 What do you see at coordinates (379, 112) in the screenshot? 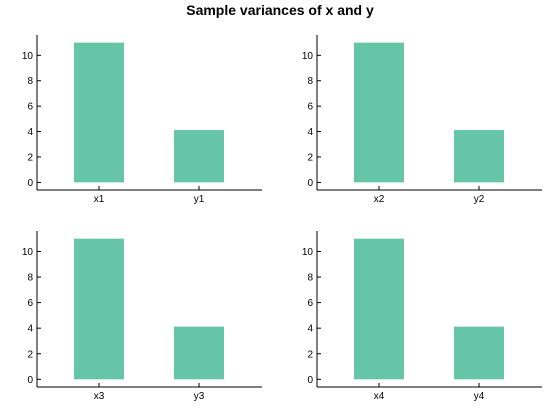
I see `bar-x2` at bounding box center [379, 112].